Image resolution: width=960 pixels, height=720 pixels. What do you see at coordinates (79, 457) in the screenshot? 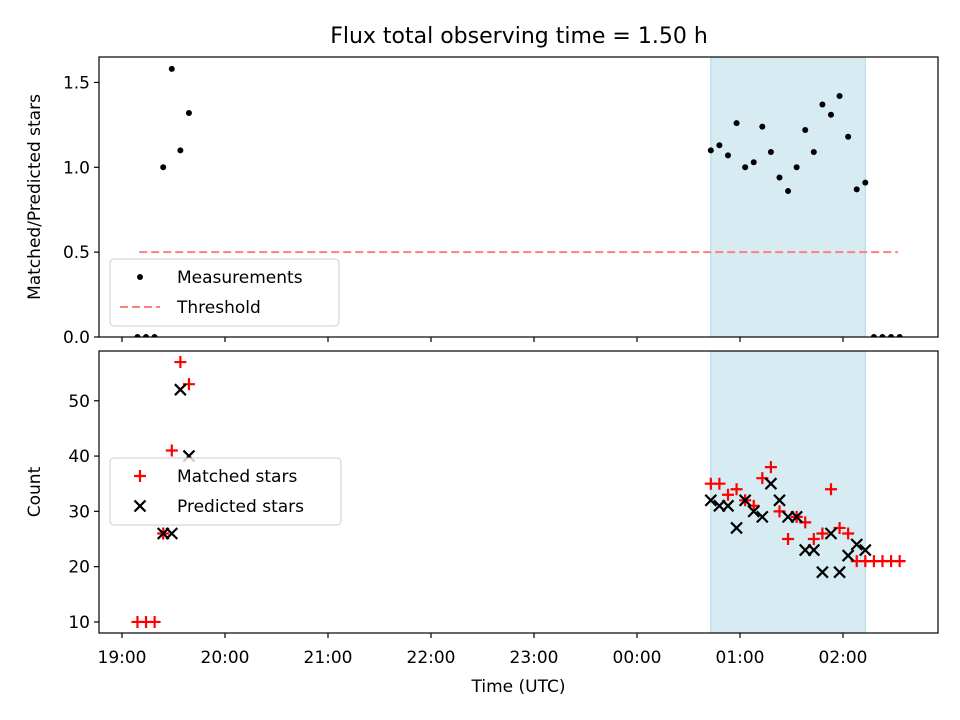
I see `y-tick-label: 40` at bounding box center [79, 457].